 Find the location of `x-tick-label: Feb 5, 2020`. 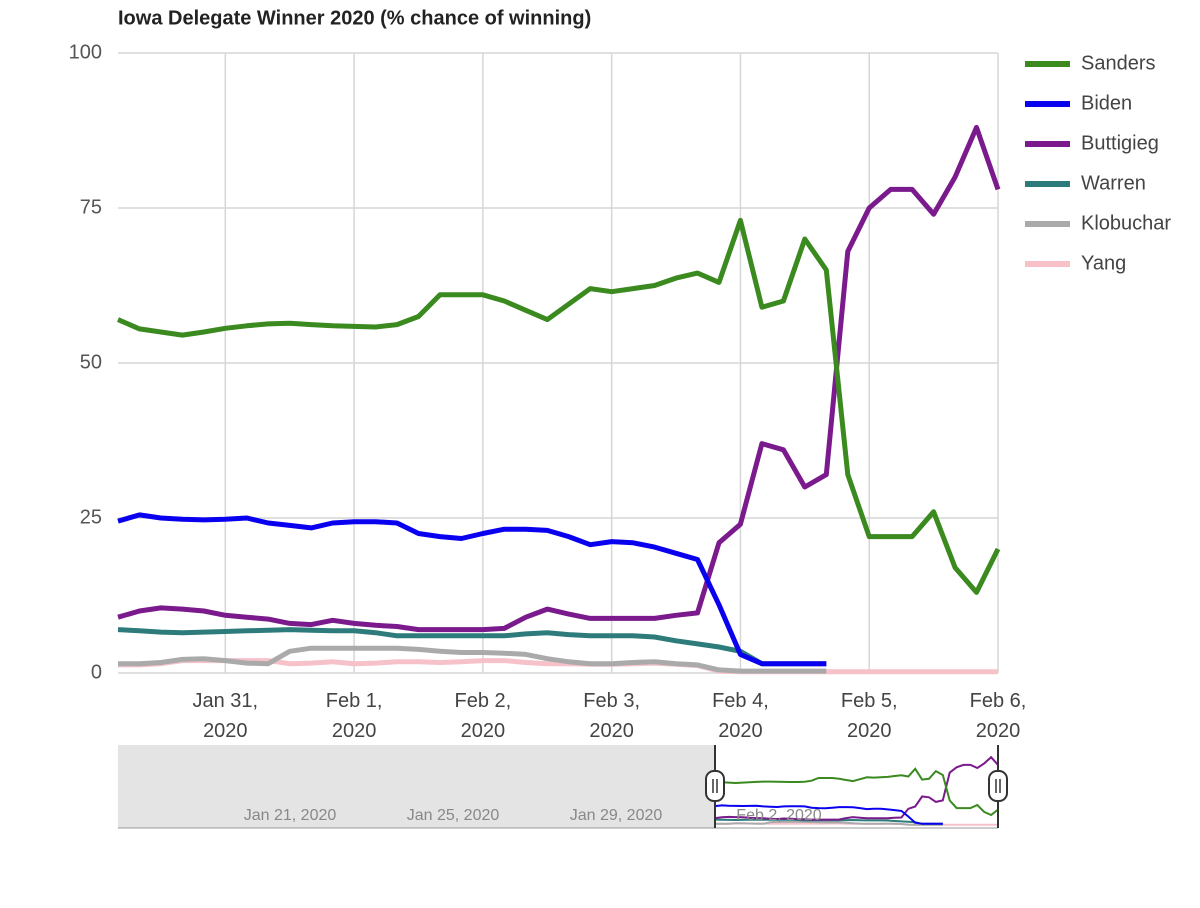

x-tick-label: Feb 5, 2020 is located at coordinates (869, 716).